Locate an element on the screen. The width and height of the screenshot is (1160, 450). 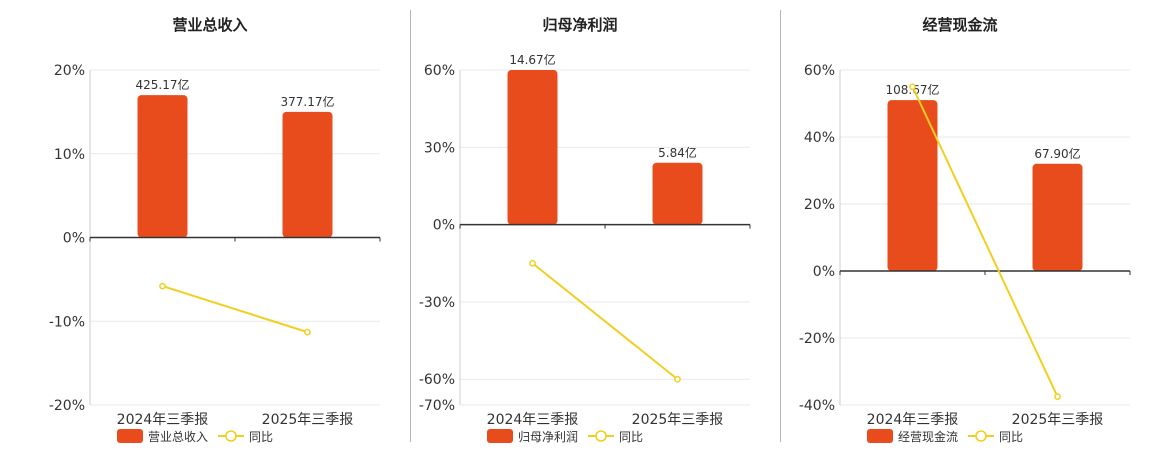
y-tick-label: -70% is located at coordinates (437, 406).